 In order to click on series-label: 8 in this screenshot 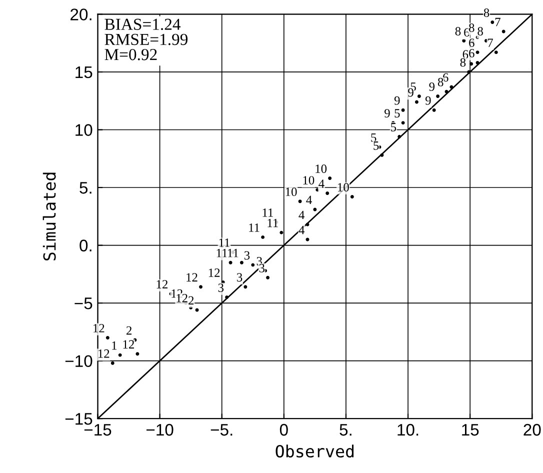, I will do `click(480, 31)`.